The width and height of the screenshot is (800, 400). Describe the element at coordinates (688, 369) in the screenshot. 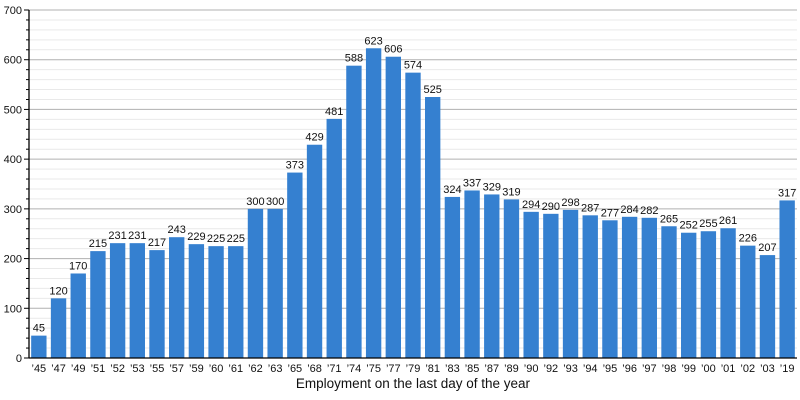

I see `x-tick-label: ’99` at that location.